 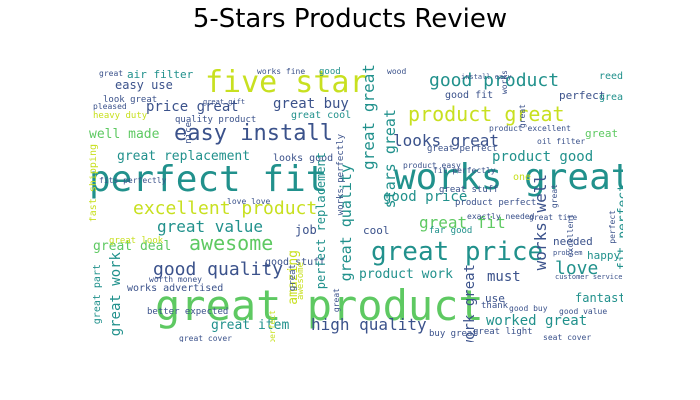 What do you see at coordinates (208, 179) in the screenshot?
I see `cloud-word: perfect fit` at bounding box center [208, 179].